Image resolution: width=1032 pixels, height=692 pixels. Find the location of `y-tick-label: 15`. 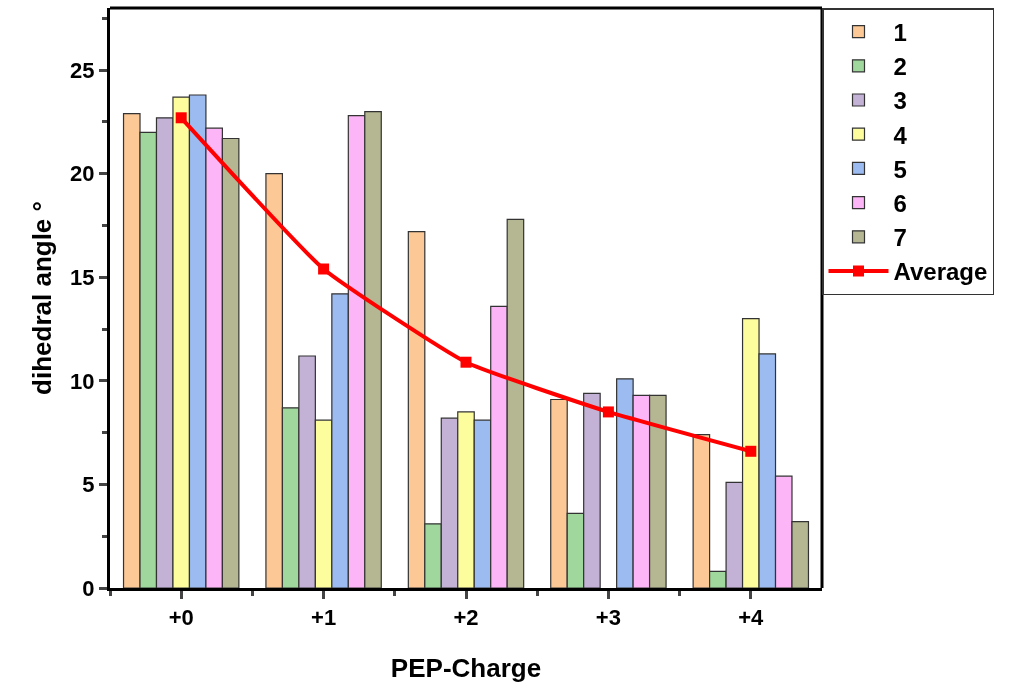

y-tick-label: 15 is located at coordinates (82, 277).